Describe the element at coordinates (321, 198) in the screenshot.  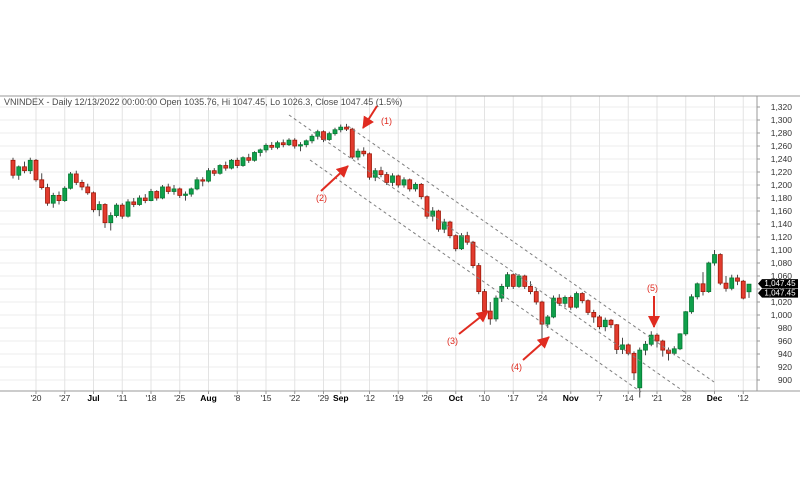
I see `annotation-label: (2)` at that location.